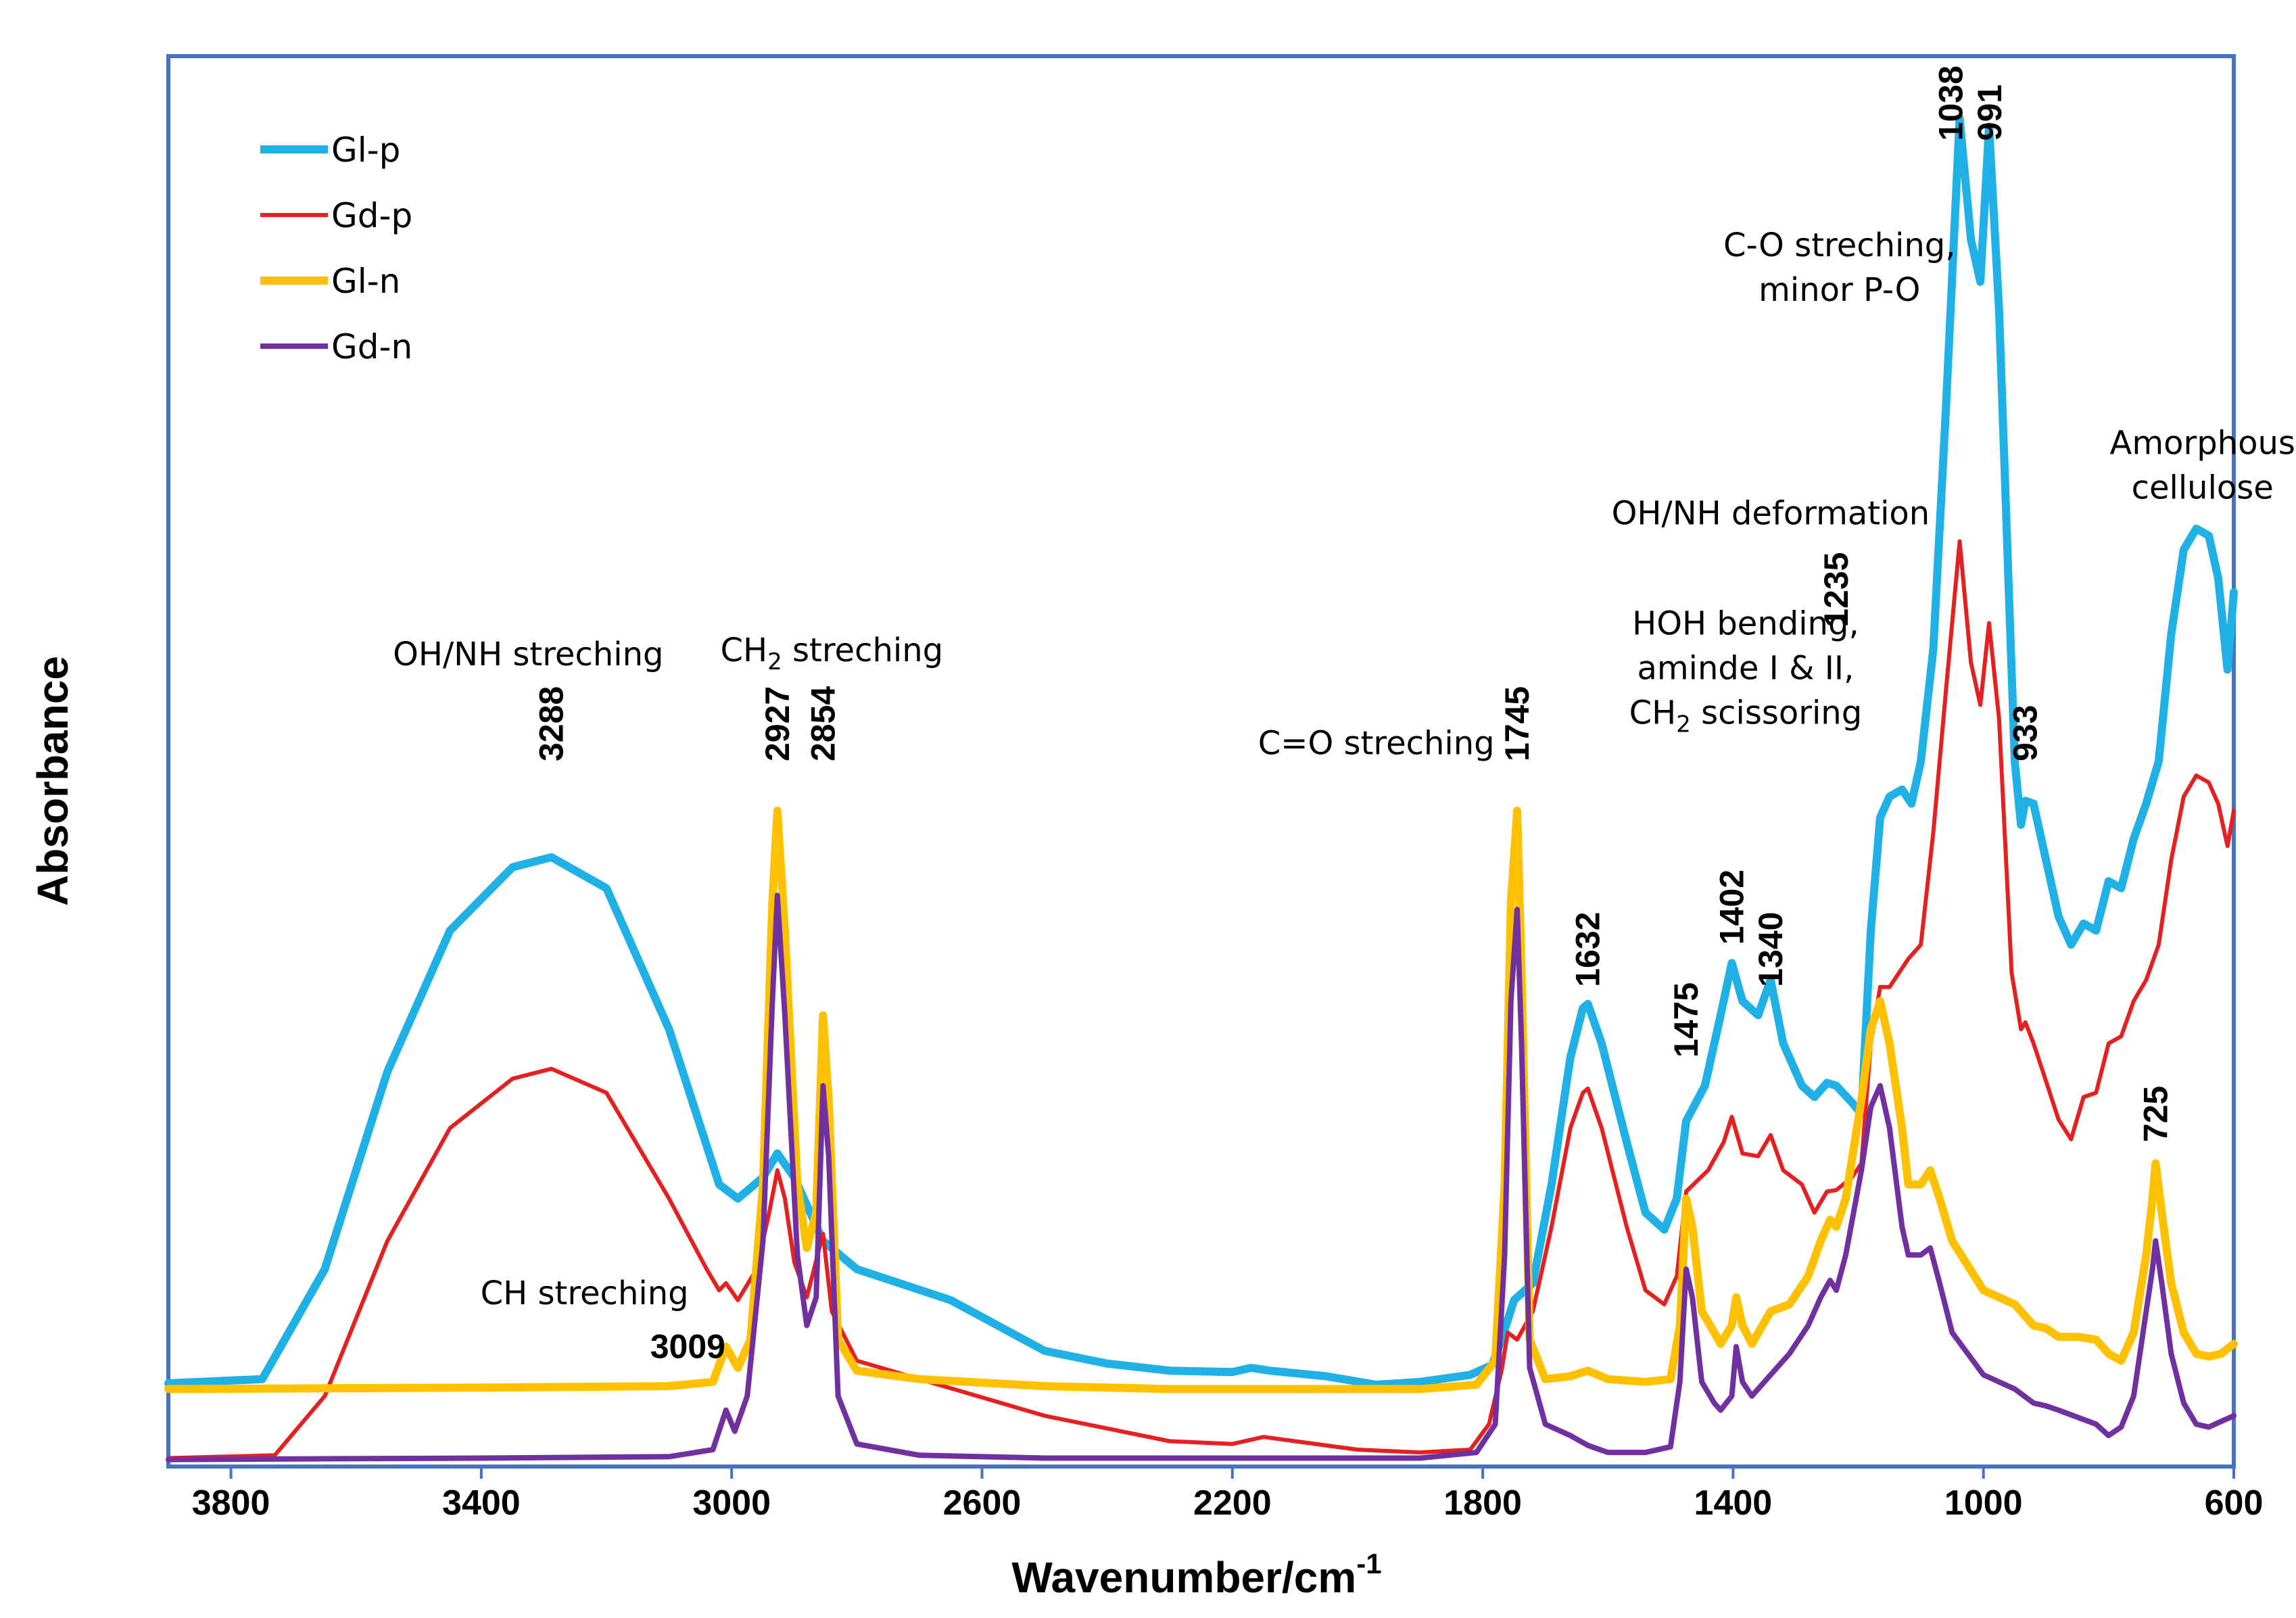 The width and height of the screenshot is (2296, 1618). What do you see at coordinates (2234, 1503) in the screenshot?
I see `x-tick-label-600: 600` at bounding box center [2234, 1503].